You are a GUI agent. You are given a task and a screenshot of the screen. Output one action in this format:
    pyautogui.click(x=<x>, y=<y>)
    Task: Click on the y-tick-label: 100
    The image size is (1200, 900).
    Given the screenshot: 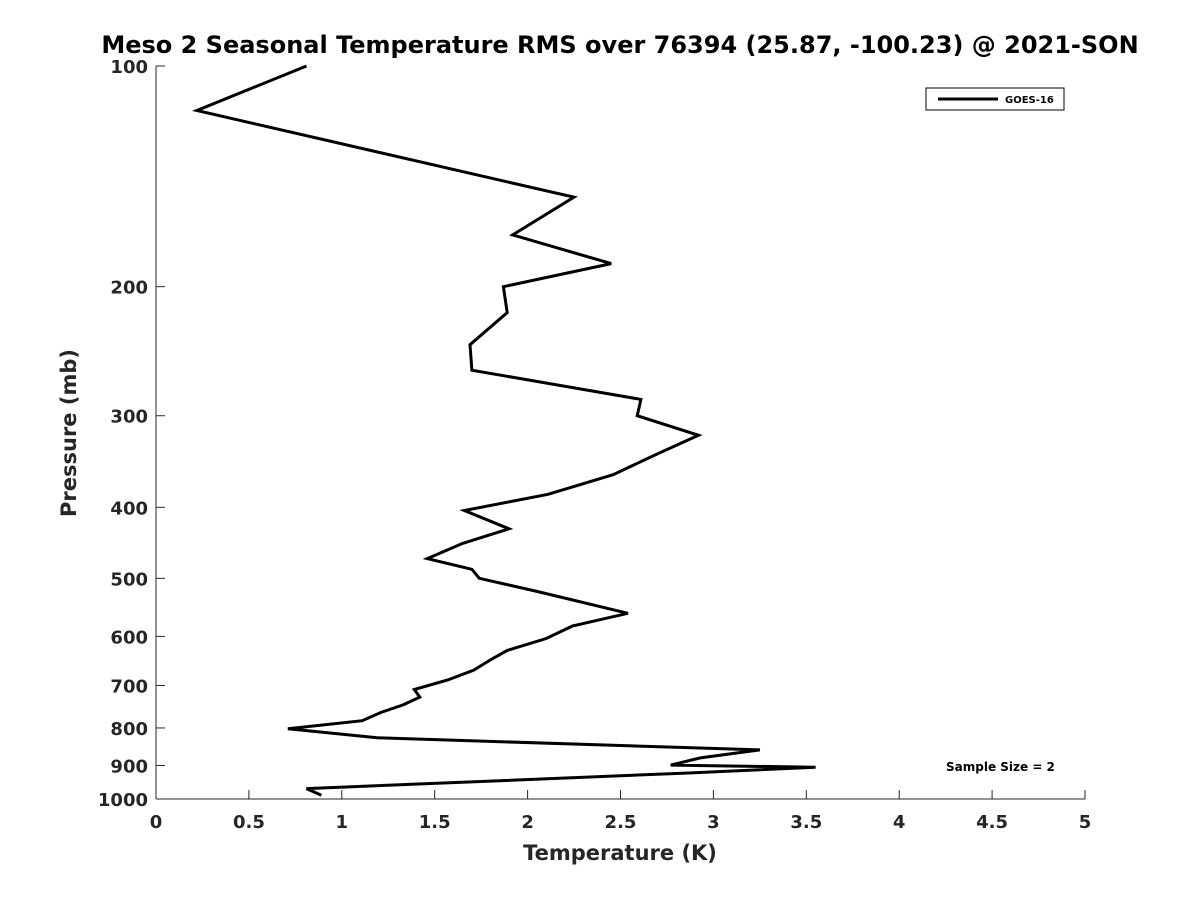 What is the action you would take?
    pyautogui.click(x=129, y=67)
    